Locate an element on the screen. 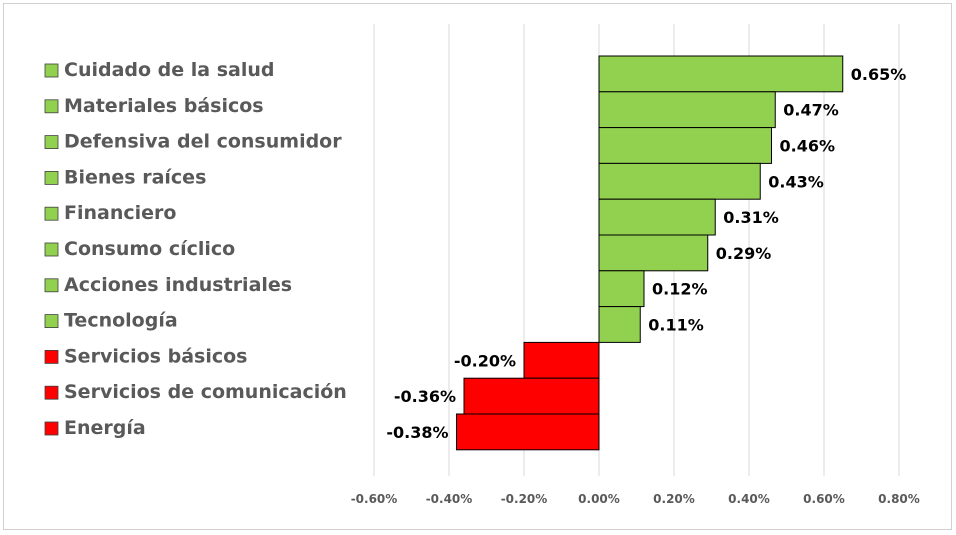  data-label: 0.65% is located at coordinates (879, 74).